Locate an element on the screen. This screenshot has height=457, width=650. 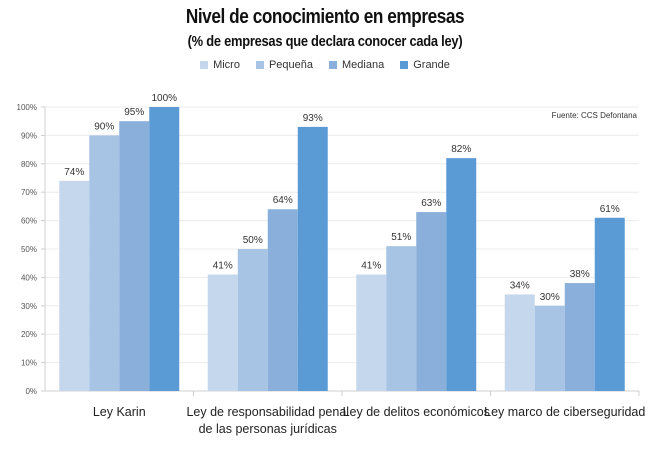
x-category-label: de las personas jurídicas is located at coordinates (268, 429).